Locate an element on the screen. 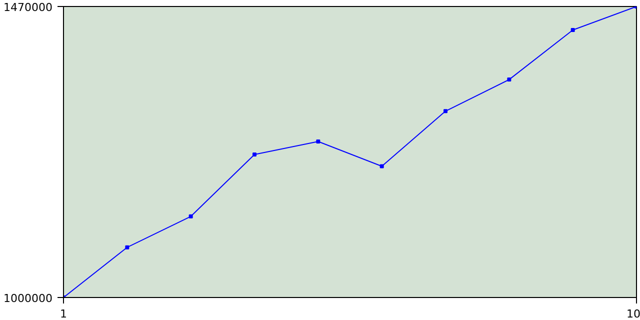 This screenshot has height=320, width=640. y-tick-label: 1000000 is located at coordinates (28, 298).